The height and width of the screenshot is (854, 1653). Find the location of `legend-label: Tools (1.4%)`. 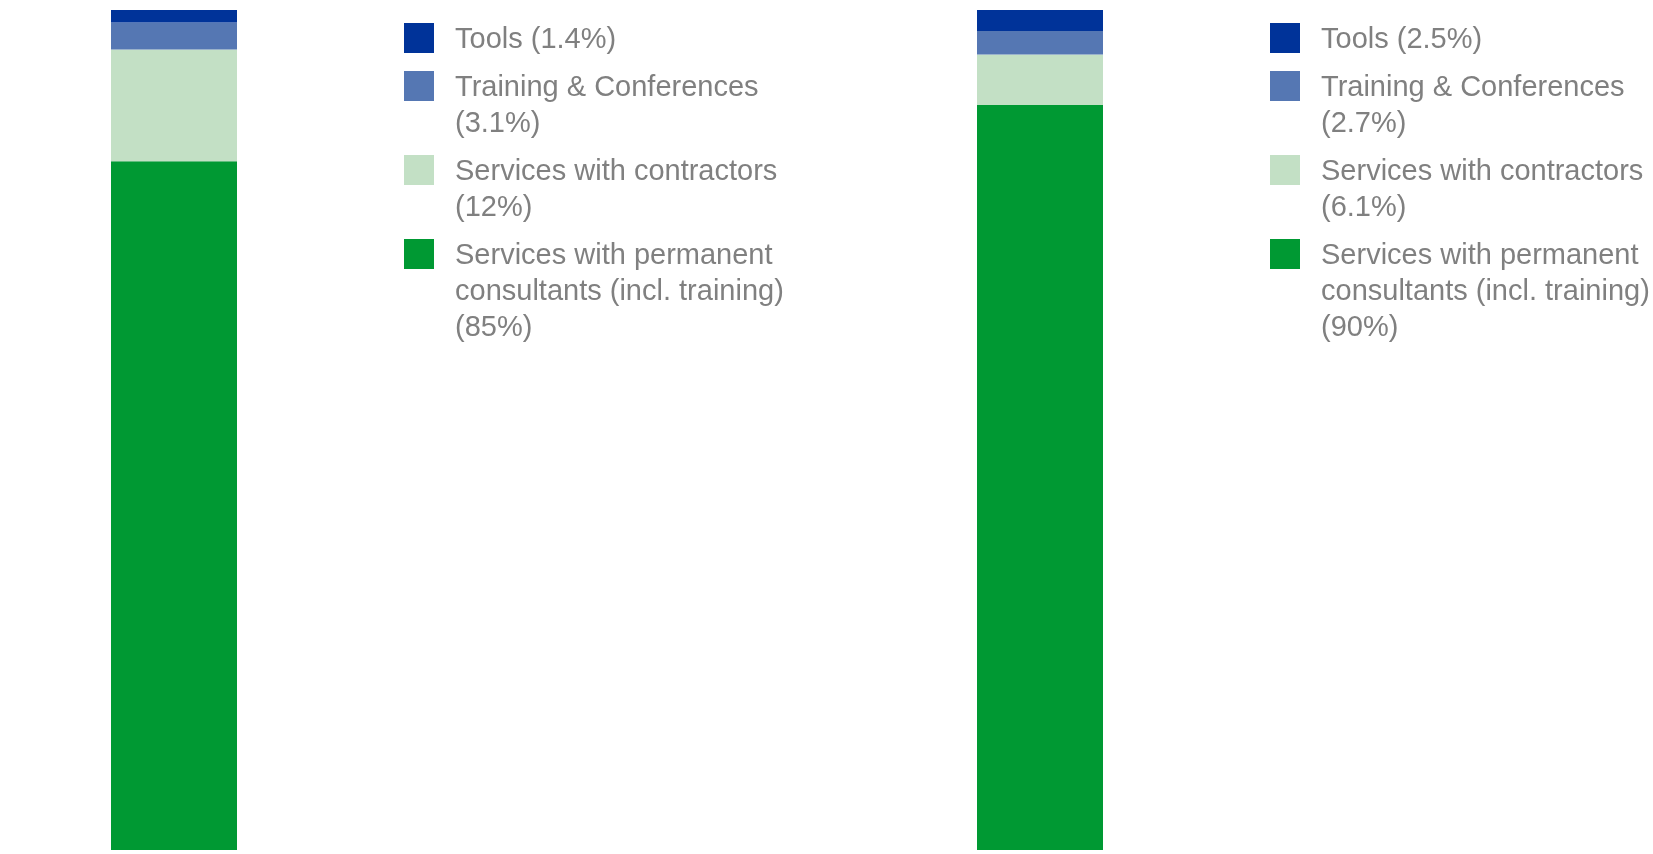

legend-label: Tools (1.4%) is located at coordinates (536, 38).